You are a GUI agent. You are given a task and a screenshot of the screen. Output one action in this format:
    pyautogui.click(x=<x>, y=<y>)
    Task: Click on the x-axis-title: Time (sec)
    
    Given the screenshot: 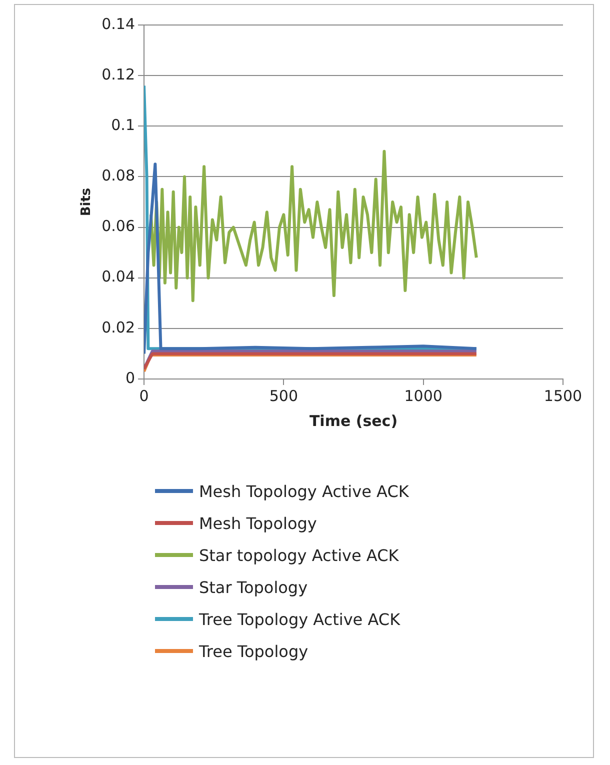 What is the action you would take?
    pyautogui.click(x=353, y=421)
    